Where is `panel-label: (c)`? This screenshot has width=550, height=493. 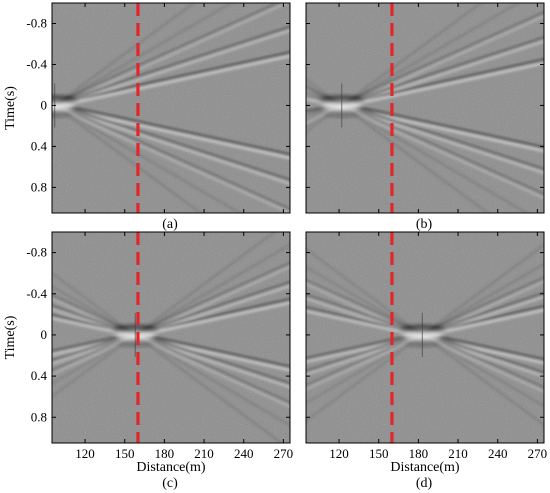 panel-label: (c) is located at coordinates (170, 483).